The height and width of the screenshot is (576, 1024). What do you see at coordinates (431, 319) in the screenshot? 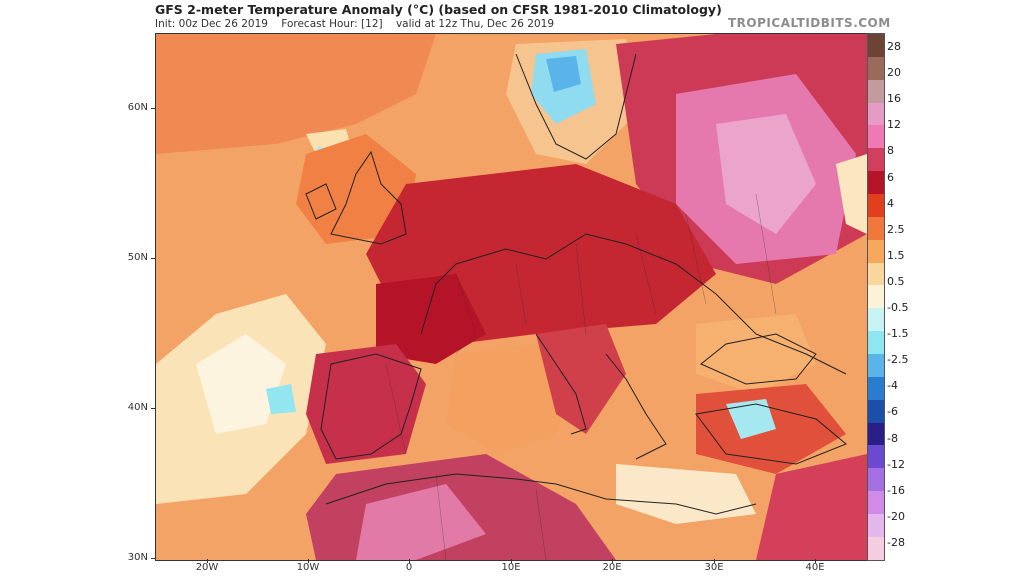
I see `france-warm` at bounding box center [431, 319].